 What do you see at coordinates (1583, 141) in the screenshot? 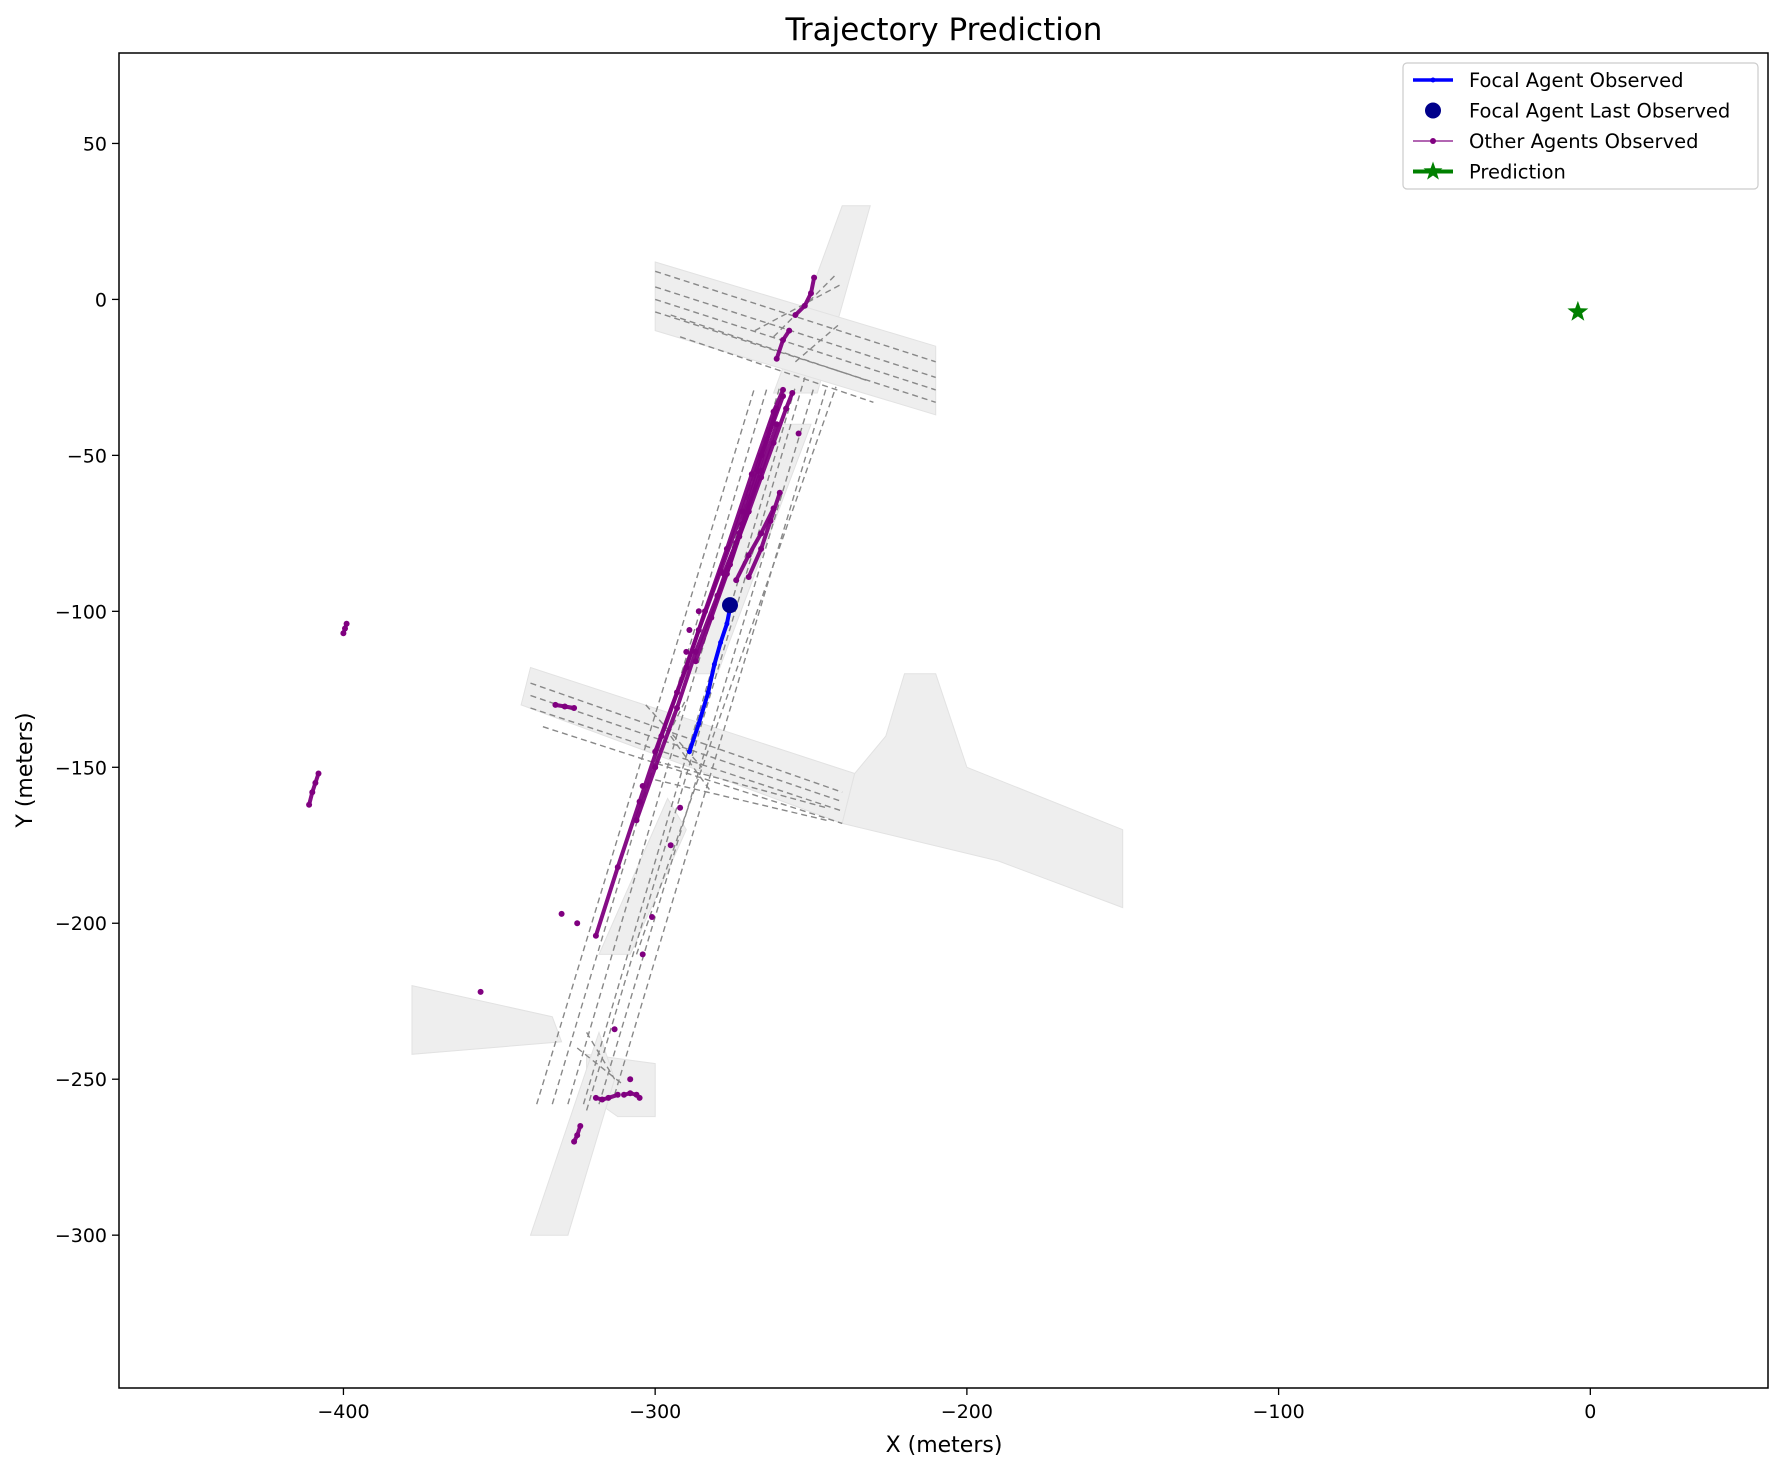
I see `legend-label: Other Agents Observed` at bounding box center [1583, 141].